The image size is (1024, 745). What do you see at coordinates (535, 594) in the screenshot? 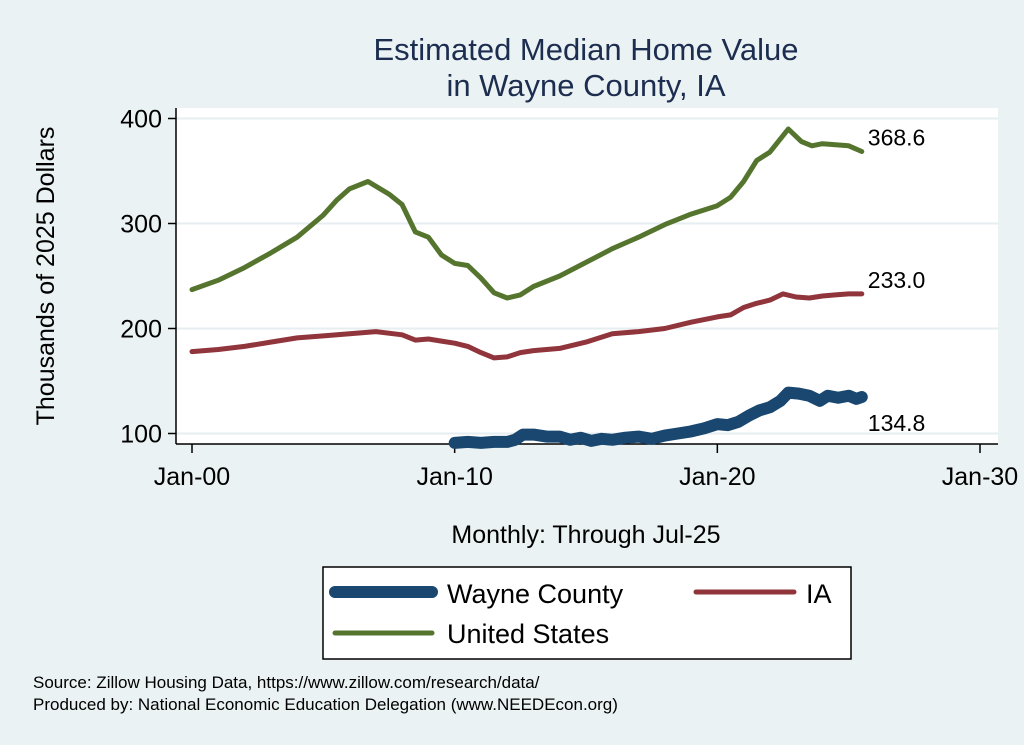
I see `legend-label-wayne-county: Wayne County` at bounding box center [535, 594].